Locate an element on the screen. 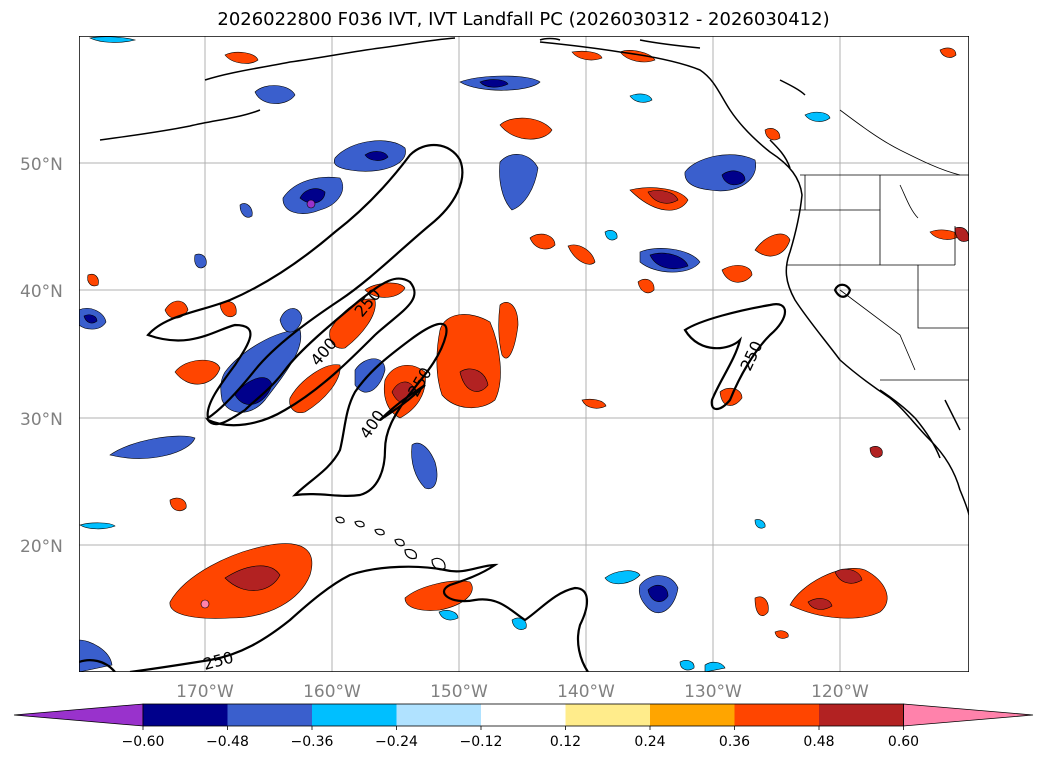 The image size is (1047, 765). colorbar-frame is located at coordinates (523, 715).